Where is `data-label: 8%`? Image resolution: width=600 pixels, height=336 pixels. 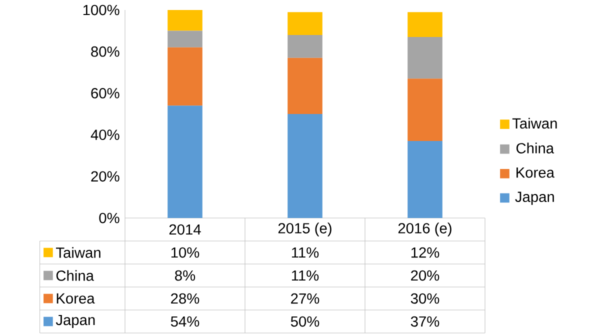 data-label: 8% is located at coordinates (185, 275).